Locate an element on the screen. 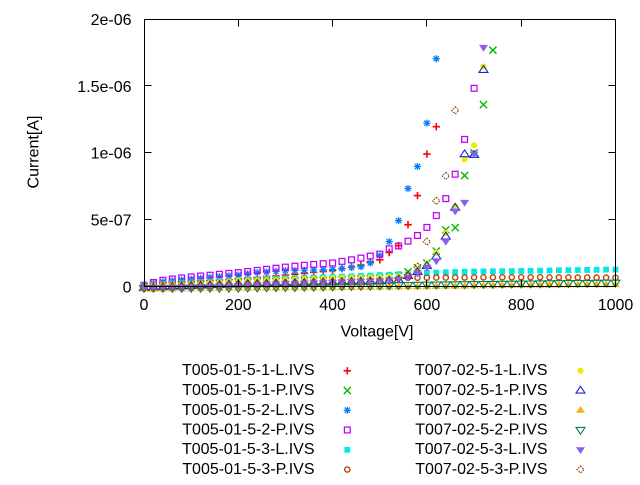 The width and height of the screenshot is (640, 485). svg-text: T005-01-5-2-P.IVS is located at coordinates (248, 430).